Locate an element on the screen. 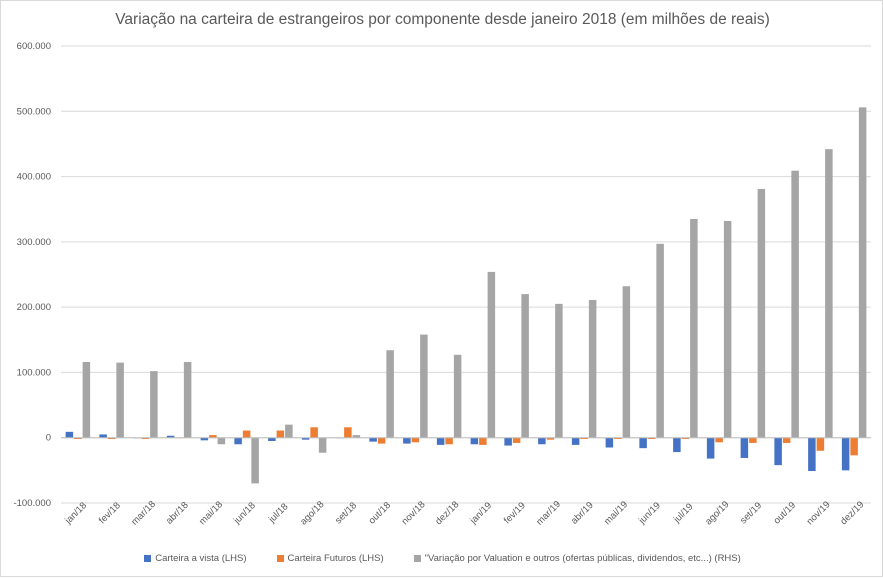 The image size is (883, 578). x-tick-label: out/18 is located at coordinates (380, 513).